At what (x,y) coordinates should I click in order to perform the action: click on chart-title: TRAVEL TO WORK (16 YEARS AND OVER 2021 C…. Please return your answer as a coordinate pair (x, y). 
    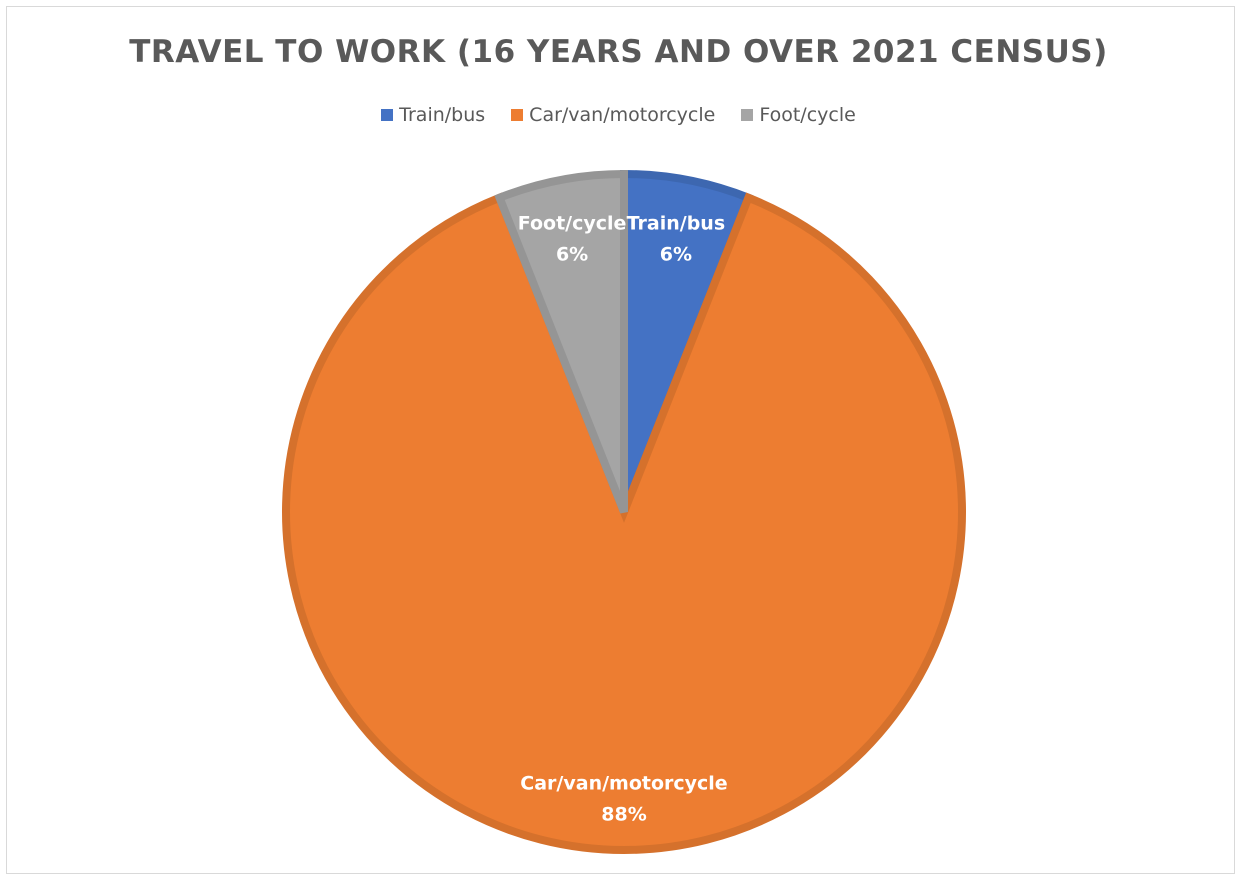
    Looking at the image, I should click on (618, 52).